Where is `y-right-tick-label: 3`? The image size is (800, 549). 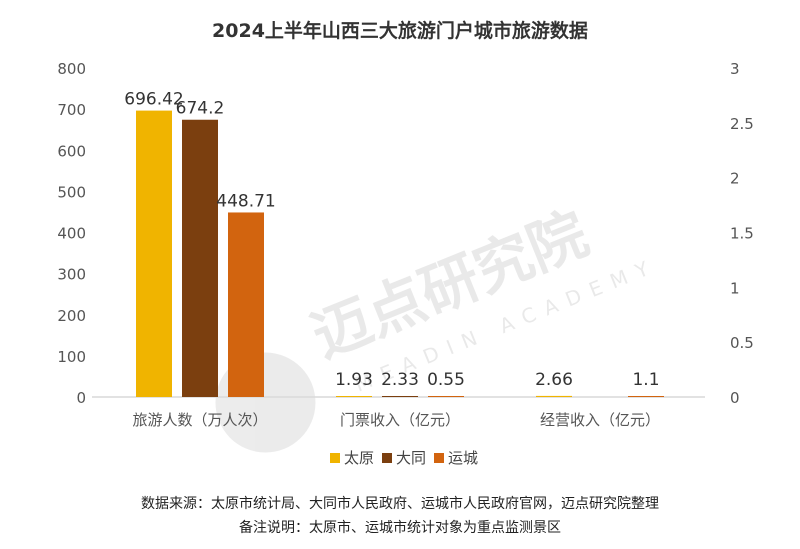 y-right-tick-label: 3 is located at coordinates (735, 69).